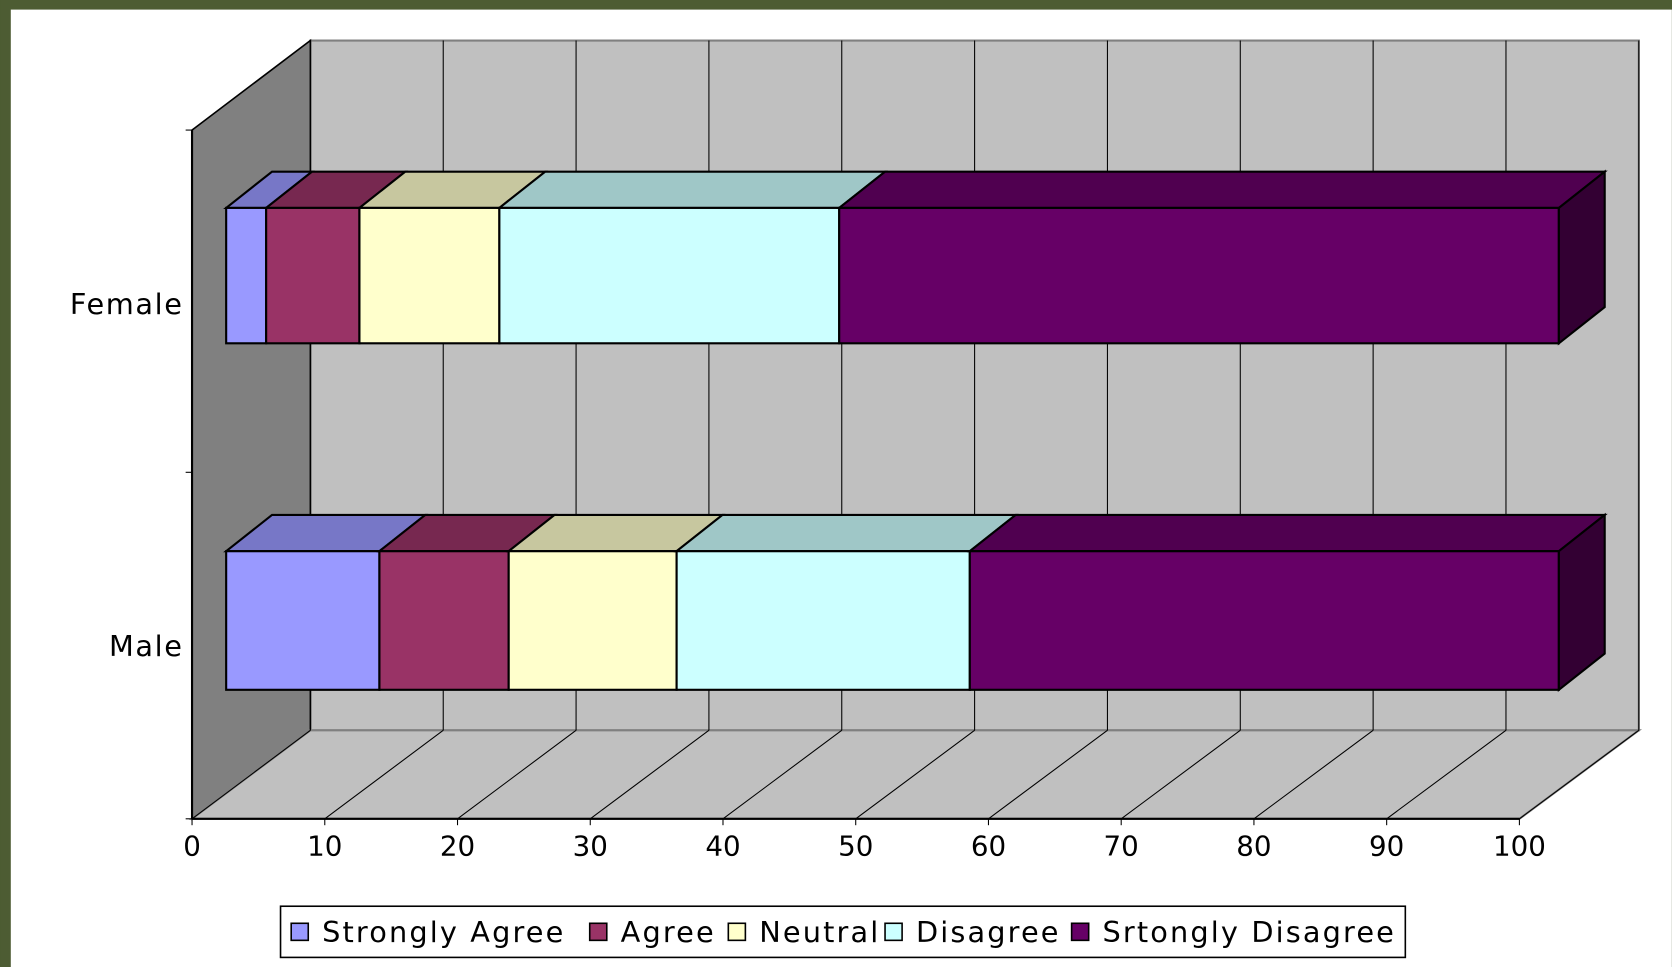 The image size is (1672, 967). What do you see at coordinates (988, 846) in the screenshot?
I see `x-tick-label: 60` at bounding box center [988, 846].